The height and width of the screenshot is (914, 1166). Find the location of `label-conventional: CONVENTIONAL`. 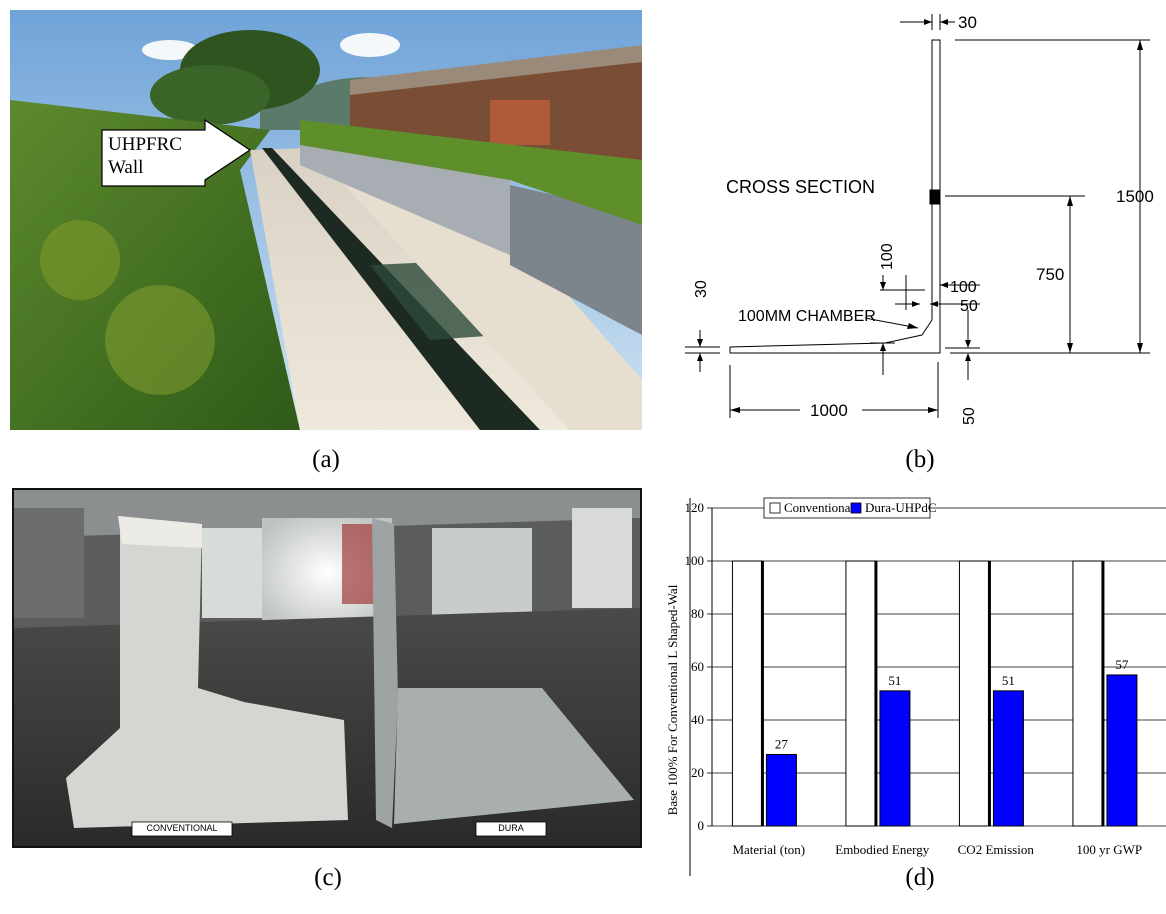

label-conventional: CONVENTIONAL is located at coordinates (182, 828).